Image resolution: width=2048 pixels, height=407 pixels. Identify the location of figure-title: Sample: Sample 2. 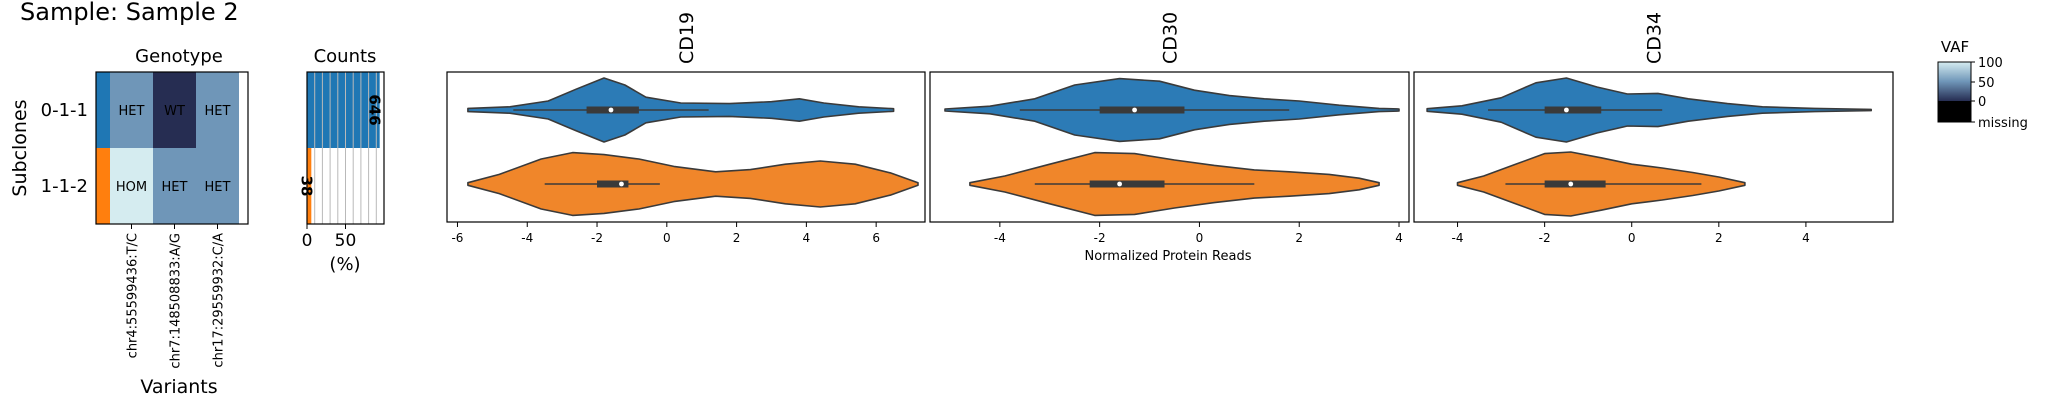
(129, 13).